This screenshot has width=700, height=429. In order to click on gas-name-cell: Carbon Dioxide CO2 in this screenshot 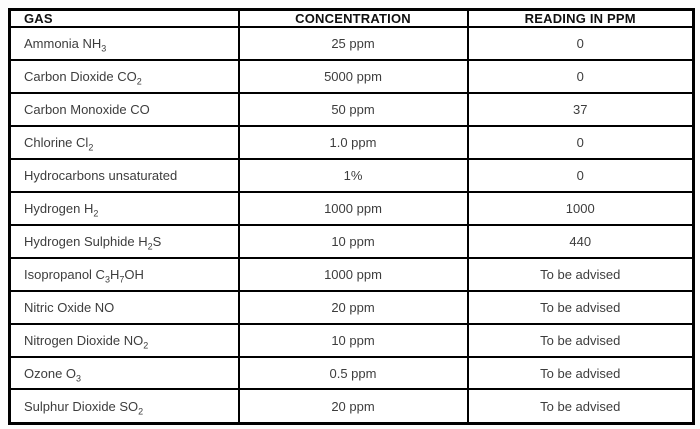, I will do `click(124, 76)`.